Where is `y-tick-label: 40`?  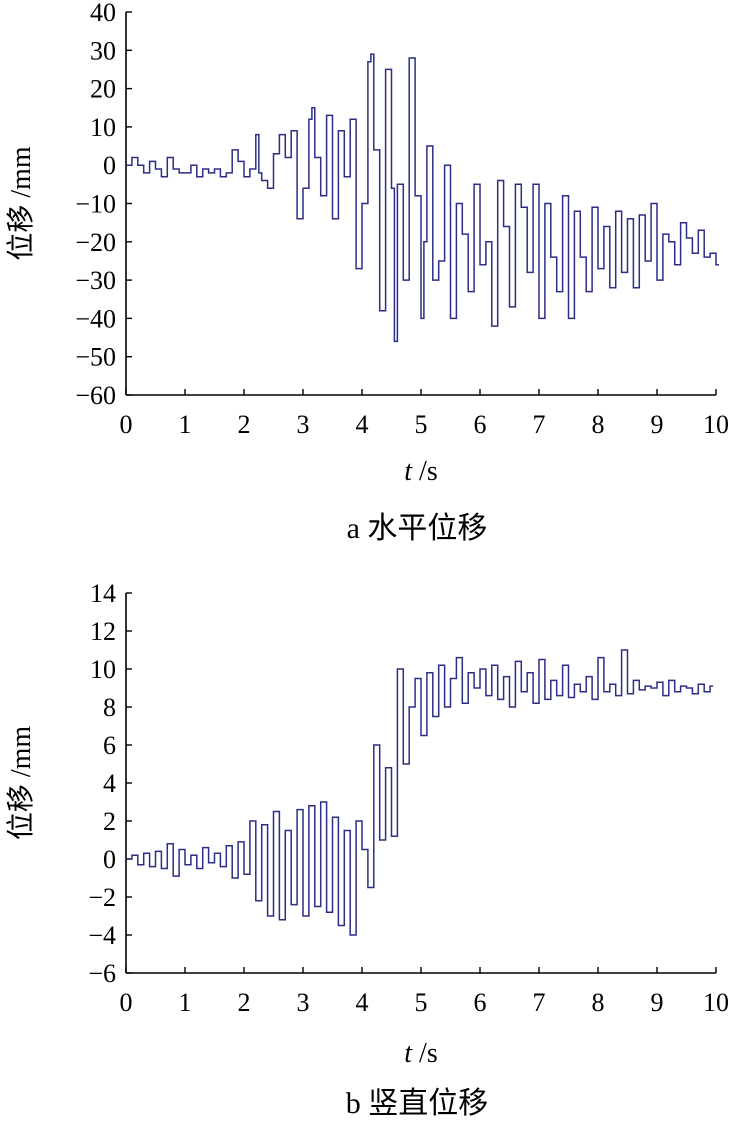
y-tick-label: 40 is located at coordinates (103, 13).